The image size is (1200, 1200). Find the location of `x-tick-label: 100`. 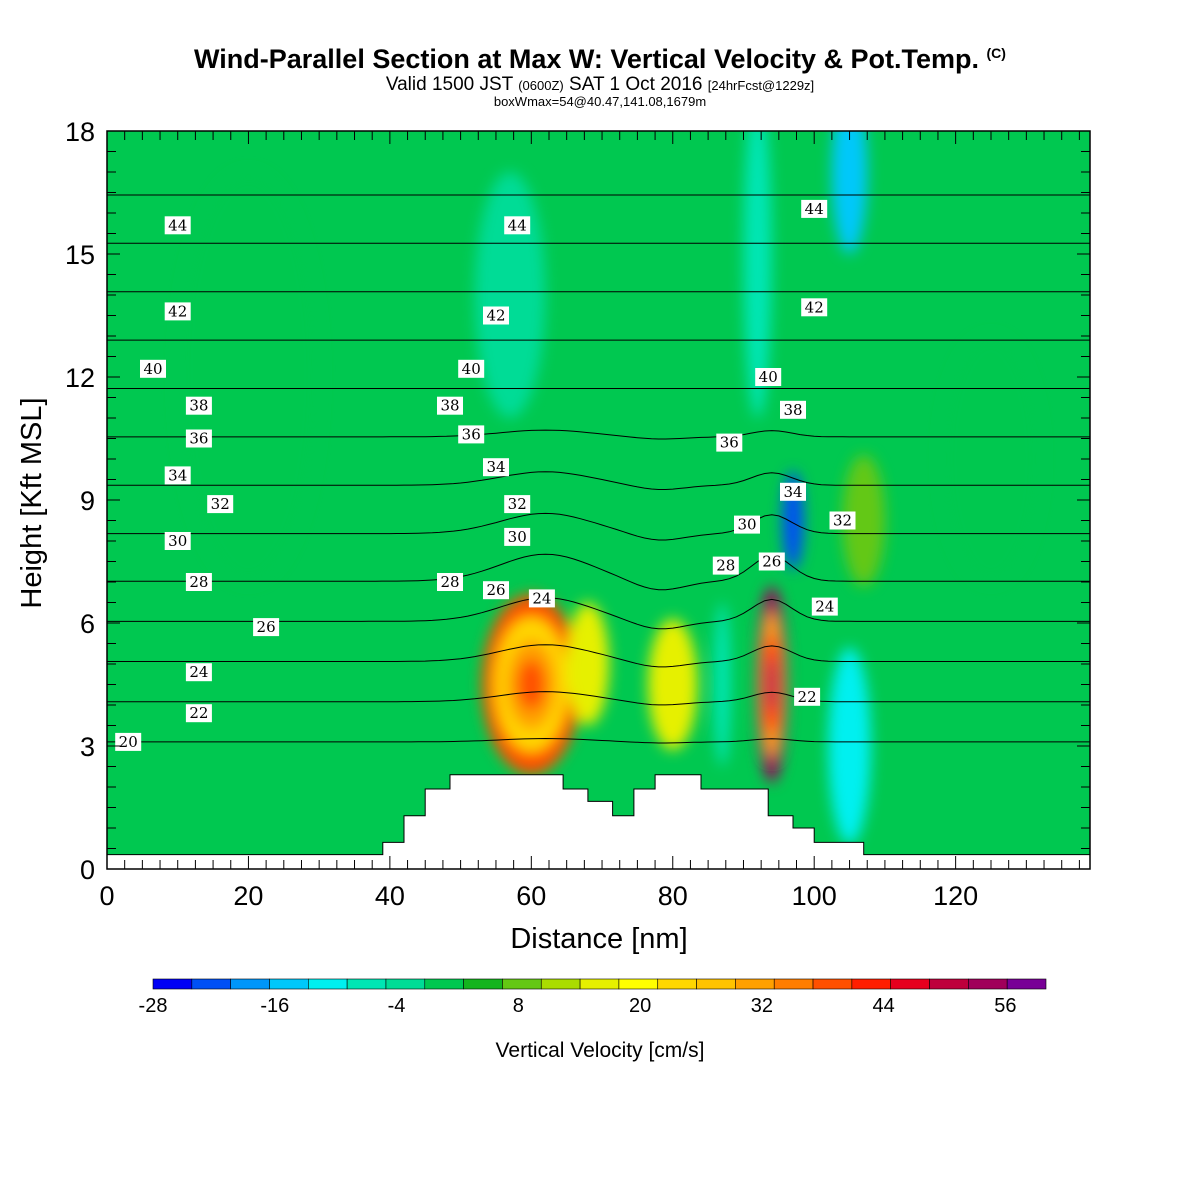

x-tick-label: 100 is located at coordinates (814, 896).